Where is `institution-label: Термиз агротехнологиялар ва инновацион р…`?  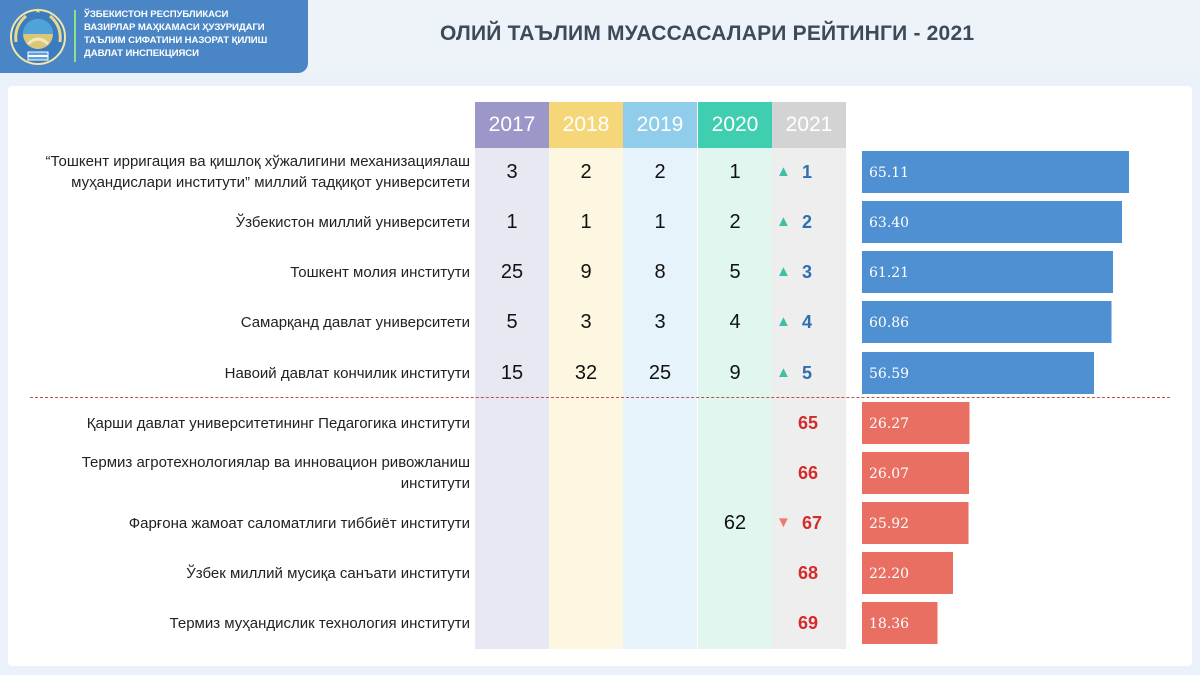
institution-label: Термиз агротехнологиялар ва инновацион р… is located at coordinates (276, 473).